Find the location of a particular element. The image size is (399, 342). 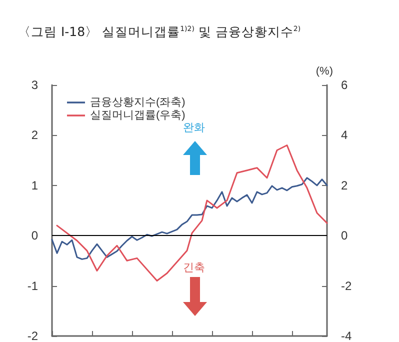

y-tick-label: 2 is located at coordinates (34, 135).